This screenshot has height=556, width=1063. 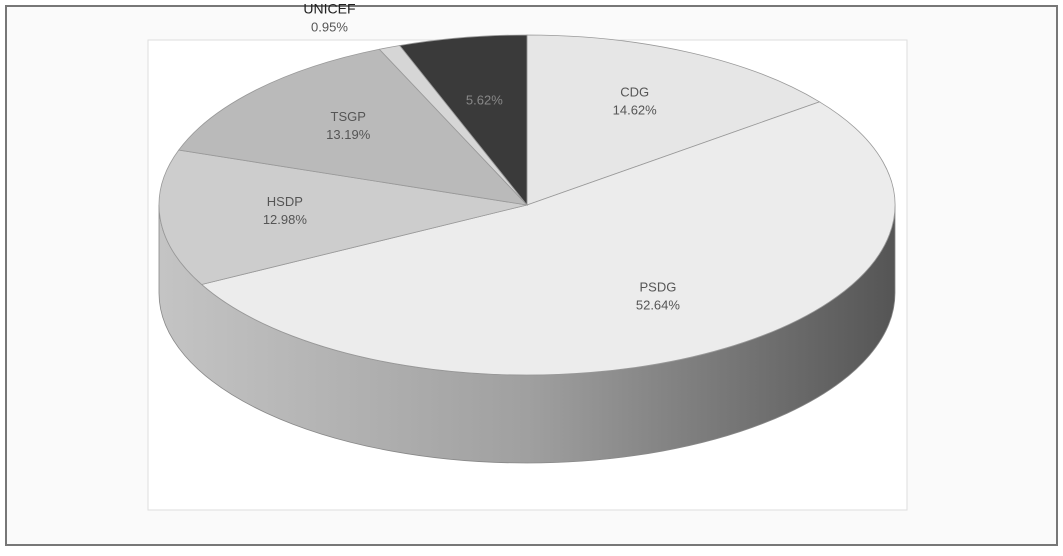 I want to click on slice-value-label: 52.64%, so click(x=658, y=305).